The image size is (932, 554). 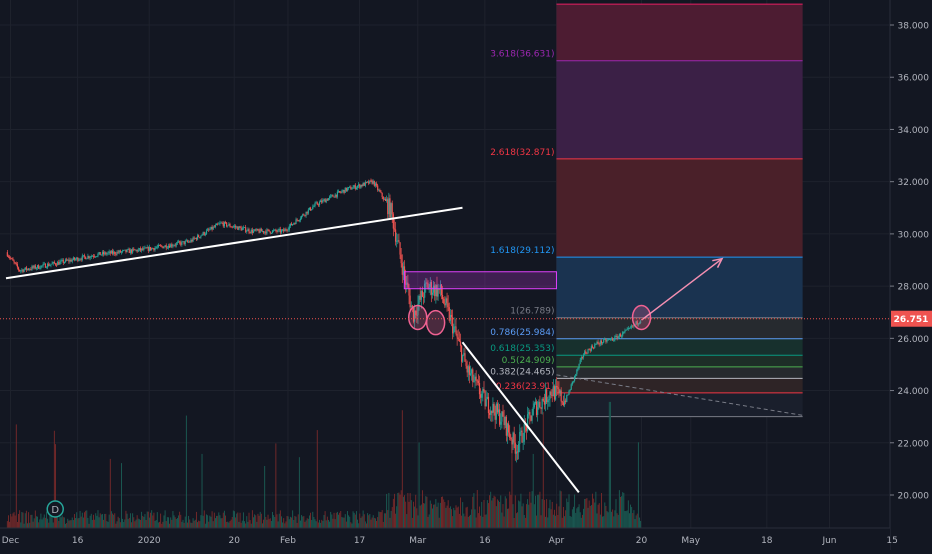 I want to click on current-price-label: 26.751, so click(x=911, y=320).